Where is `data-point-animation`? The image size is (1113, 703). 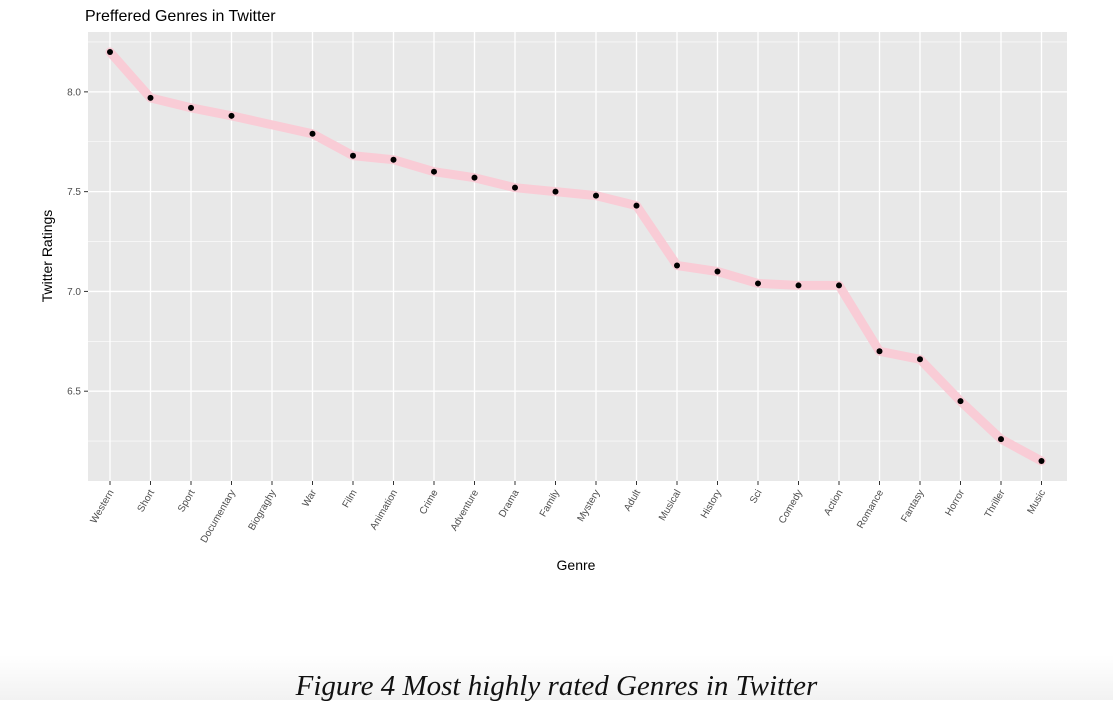 data-point-animation is located at coordinates (393, 159).